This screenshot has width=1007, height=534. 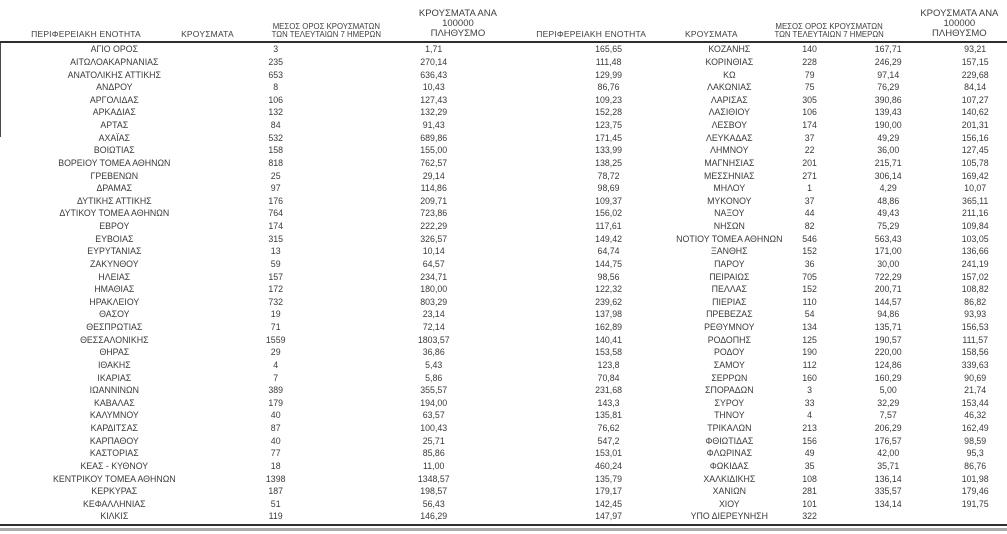 What do you see at coordinates (114, 276) in the screenshot?
I see `region-name-cell: ΗΛΕΙΑΣ` at bounding box center [114, 276].